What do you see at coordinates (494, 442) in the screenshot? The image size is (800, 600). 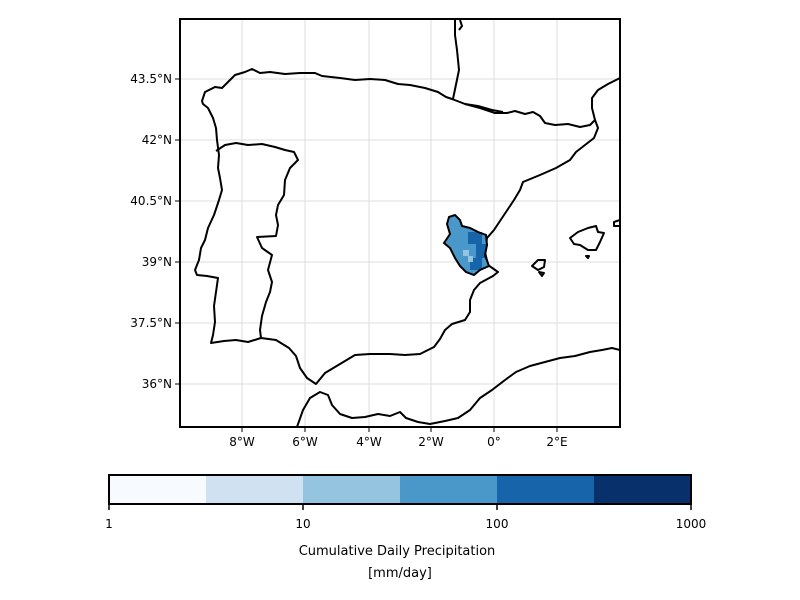 I see `lon-tick-label: 0°` at bounding box center [494, 442].